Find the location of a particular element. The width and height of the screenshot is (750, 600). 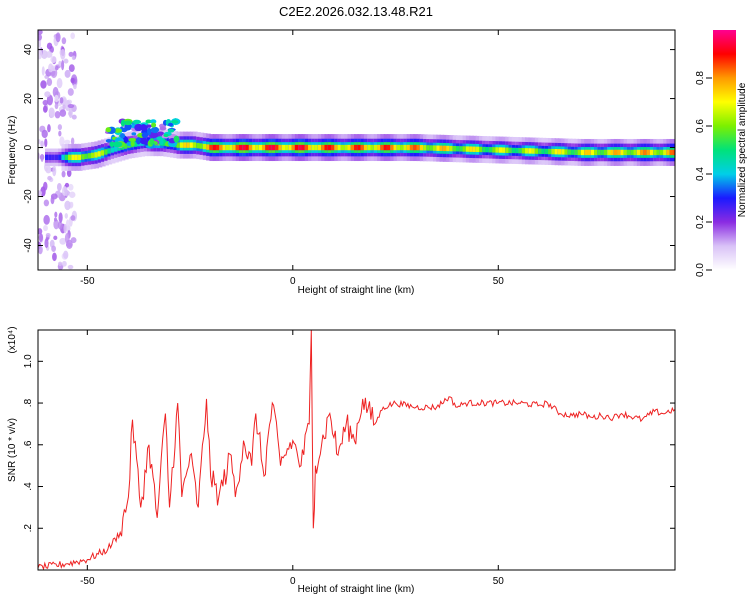

colorbar-label: Normalized spectral amplitude is located at coordinates (742, 149).